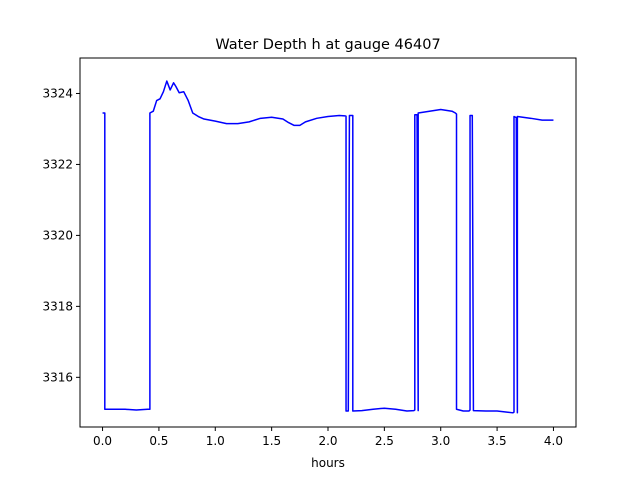 The width and height of the screenshot is (640, 480). Describe the element at coordinates (102, 441) in the screenshot. I see `x-tick-label: 0.0` at that location.